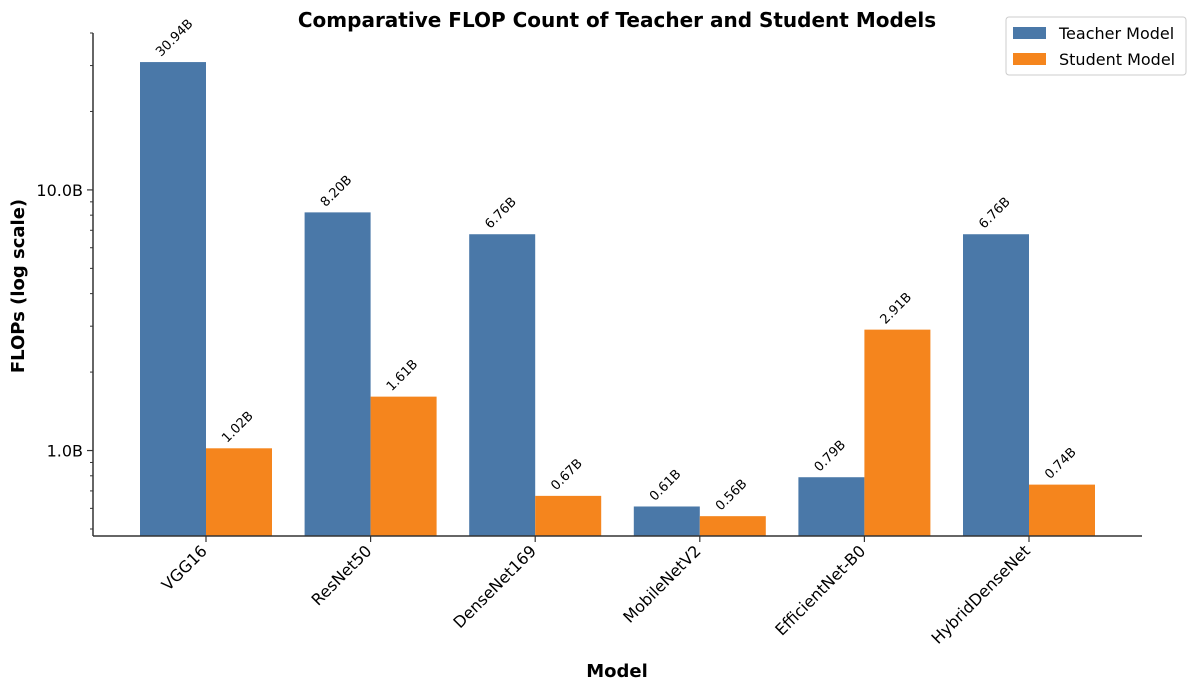 The image size is (1195, 690). I want to click on bar-label-student-efficientnet-b0: 2.91B, so click(896, 308).